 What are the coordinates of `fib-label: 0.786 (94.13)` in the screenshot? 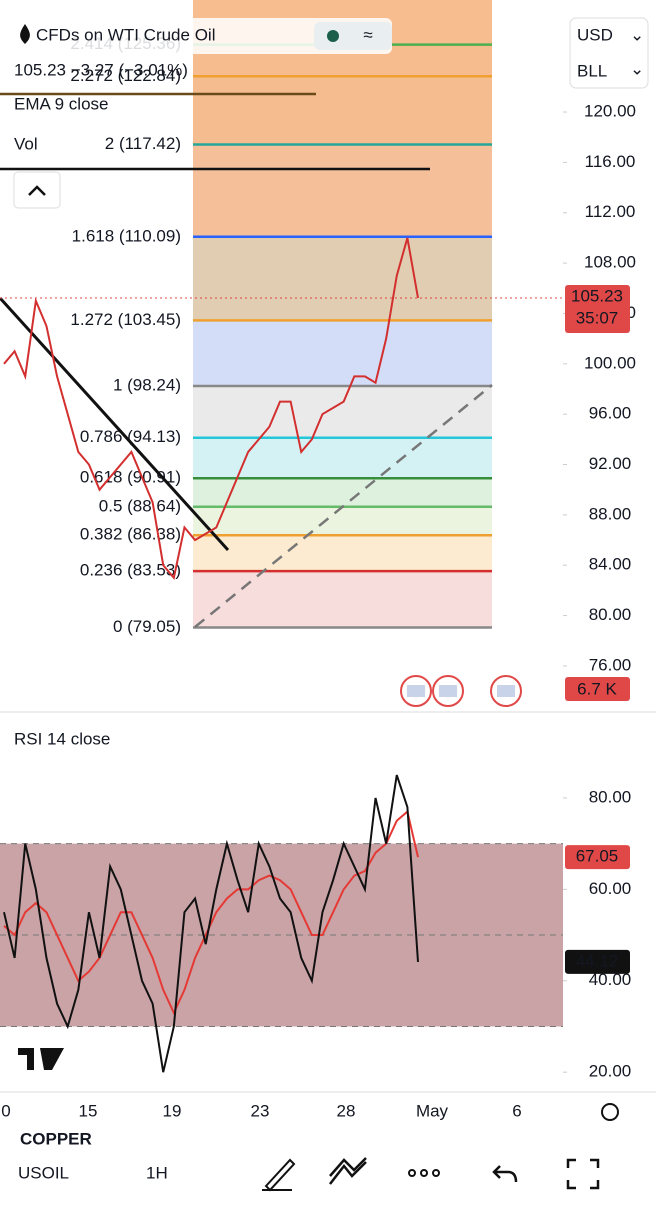 It's located at (130, 436).